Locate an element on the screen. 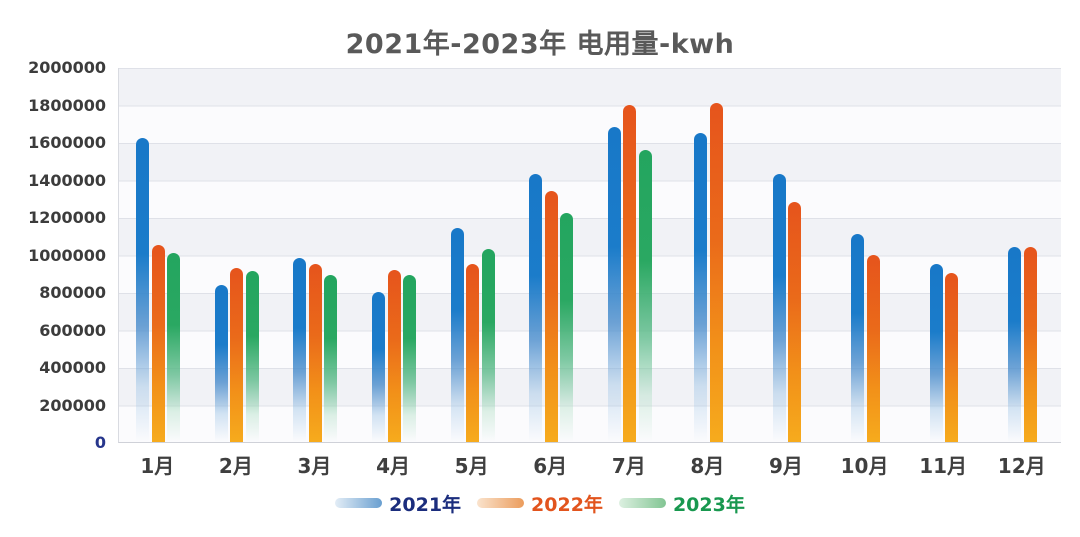 This screenshot has width=1080, height=537. x-axis-label: 3月 is located at coordinates (314, 466).